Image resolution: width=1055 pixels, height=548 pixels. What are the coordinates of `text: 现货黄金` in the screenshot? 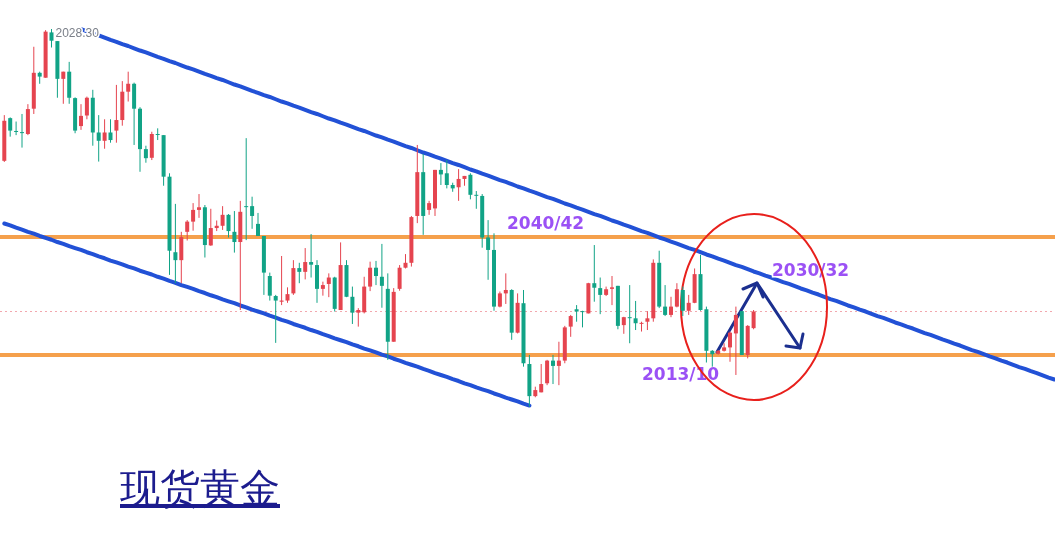 It's located at (200, 488).